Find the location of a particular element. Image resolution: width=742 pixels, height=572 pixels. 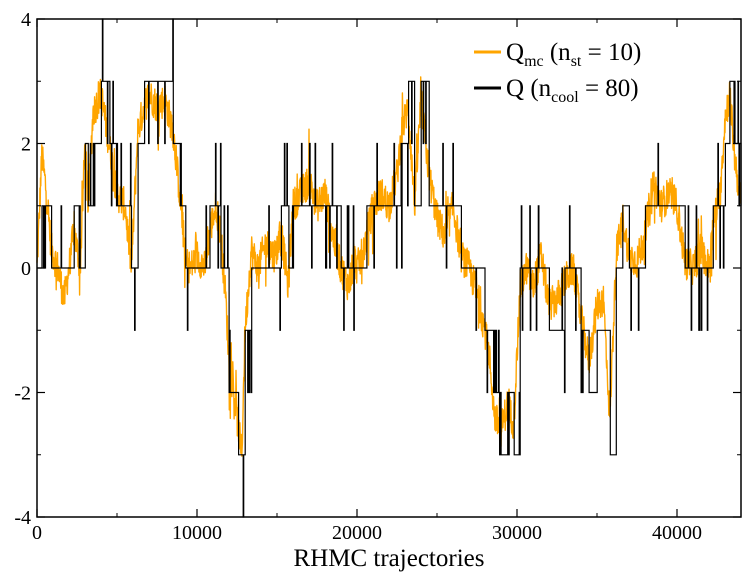

legend-text-part: = 10) is located at coordinates (611, 52).